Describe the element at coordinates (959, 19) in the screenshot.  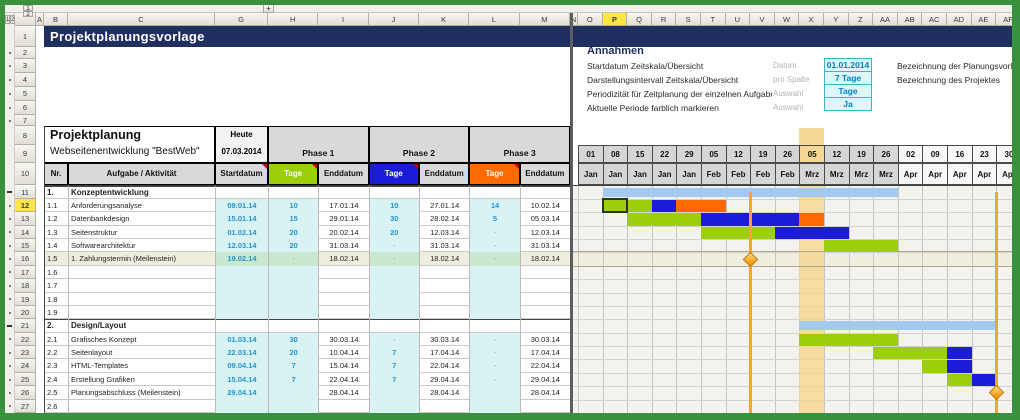
I see `column-header-AD: AD` at that location.